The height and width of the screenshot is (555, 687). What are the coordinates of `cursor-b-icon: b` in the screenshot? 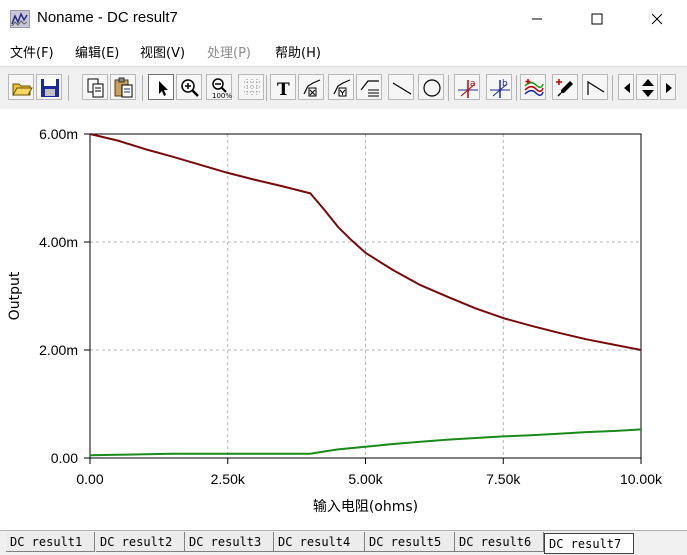 It's located at (500, 88).